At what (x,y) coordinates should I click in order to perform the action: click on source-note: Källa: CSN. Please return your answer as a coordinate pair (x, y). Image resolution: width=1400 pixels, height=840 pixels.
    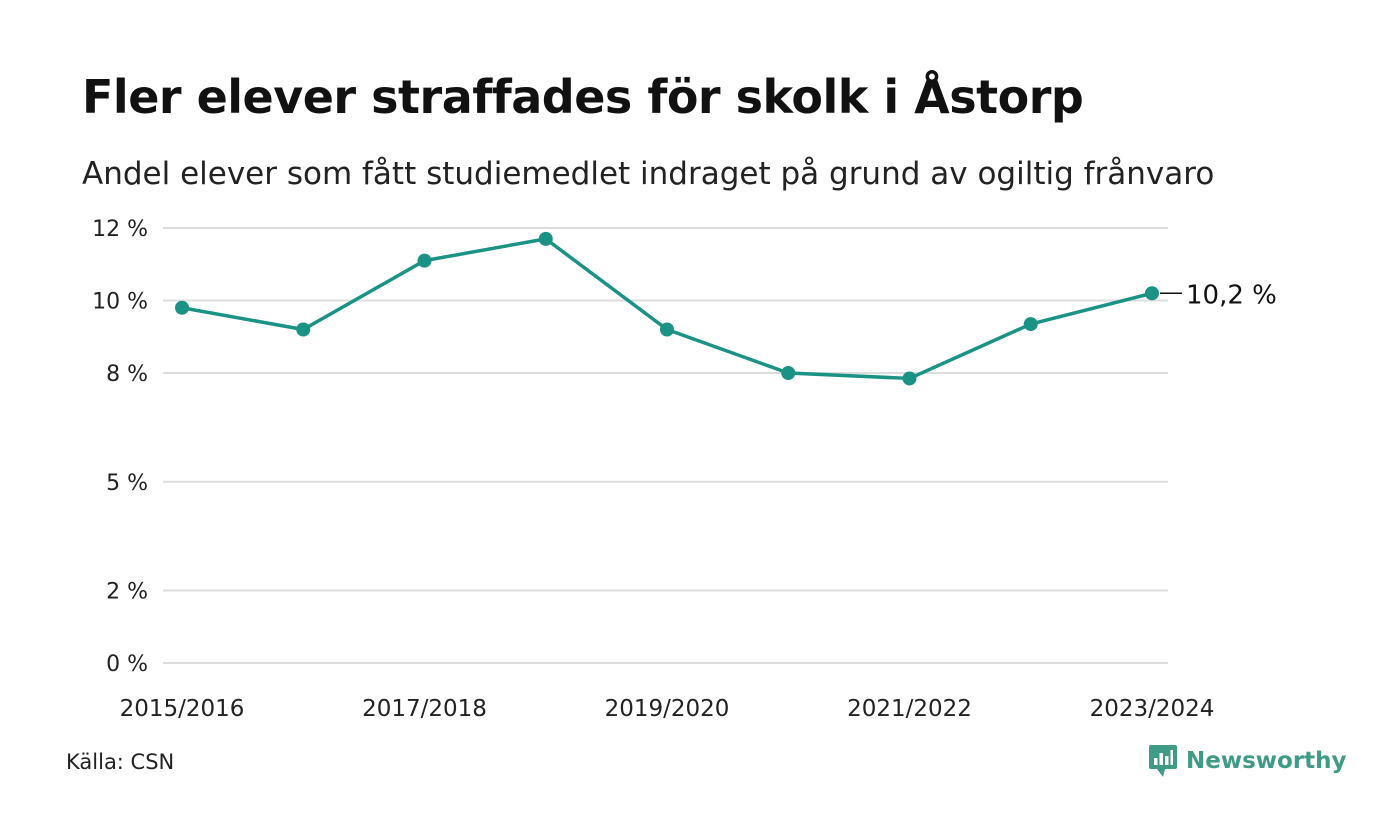
    Looking at the image, I should click on (120, 762).